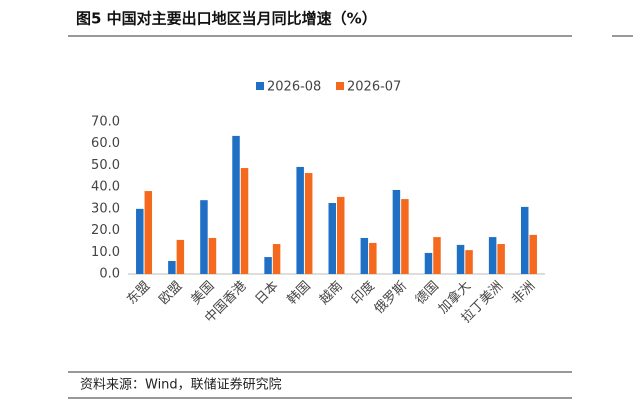  What do you see at coordinates (109, 274) in the screenshot?
I see `y-tick-label: 0.0` at bounding box center [109, 274].